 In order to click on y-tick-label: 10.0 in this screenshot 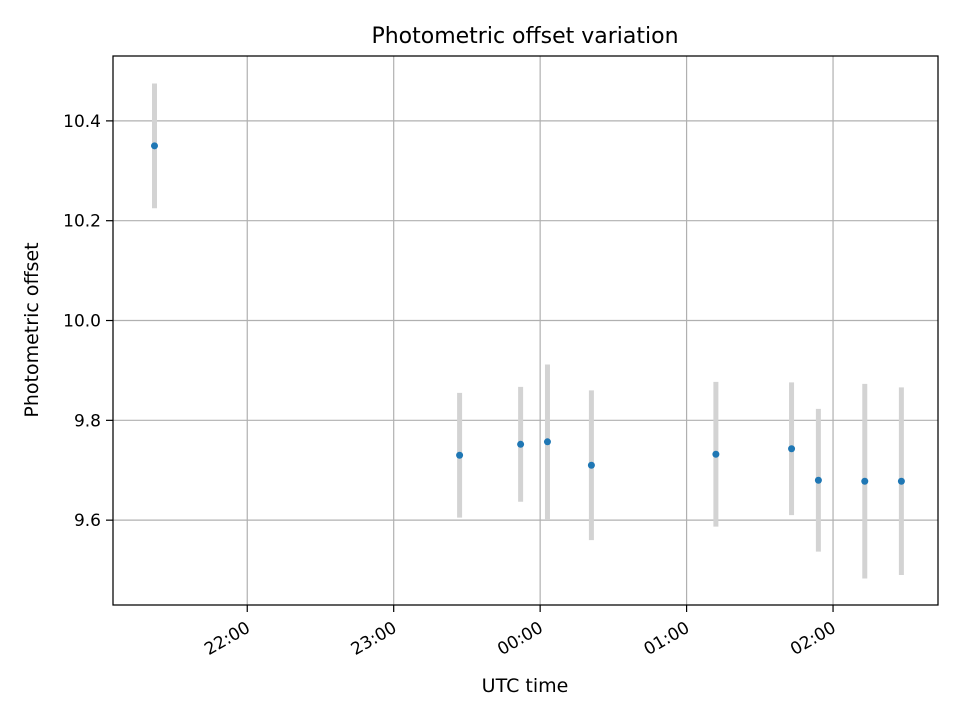, I will do `click(82, 322)`.